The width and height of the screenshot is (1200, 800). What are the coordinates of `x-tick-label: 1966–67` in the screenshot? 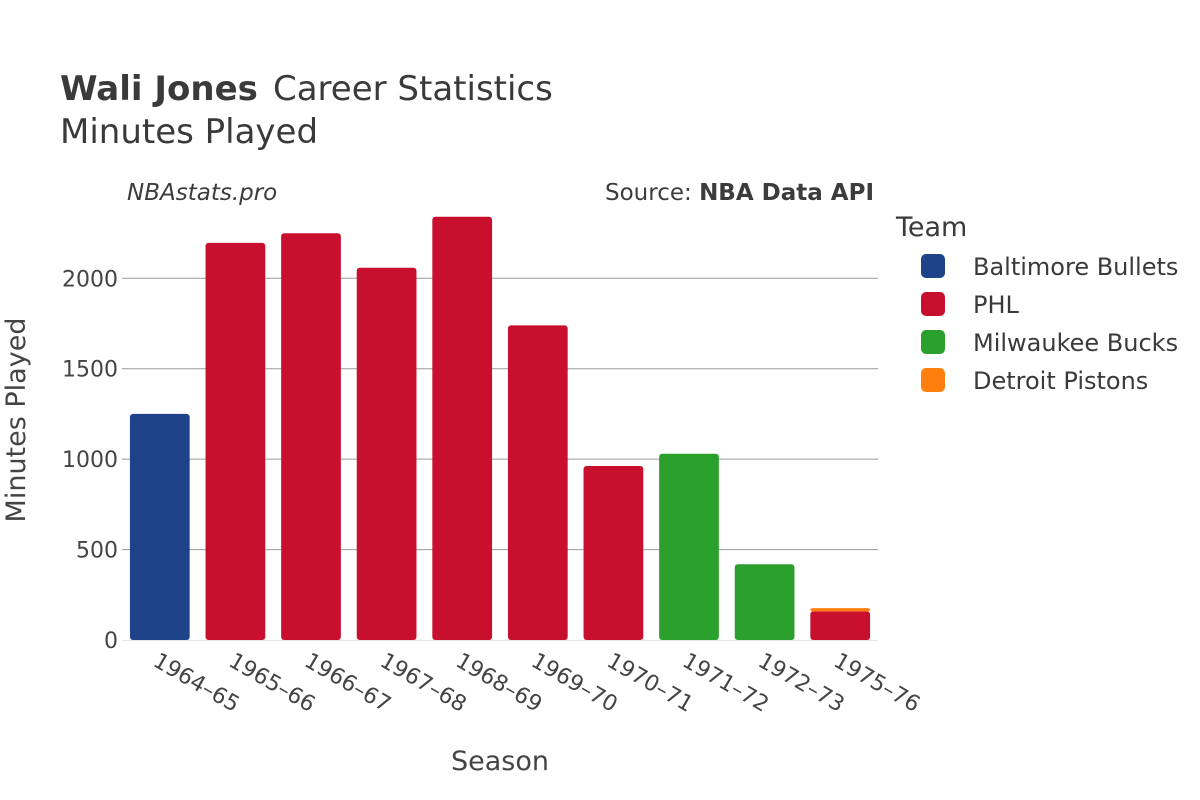 It's located at (347, 683).